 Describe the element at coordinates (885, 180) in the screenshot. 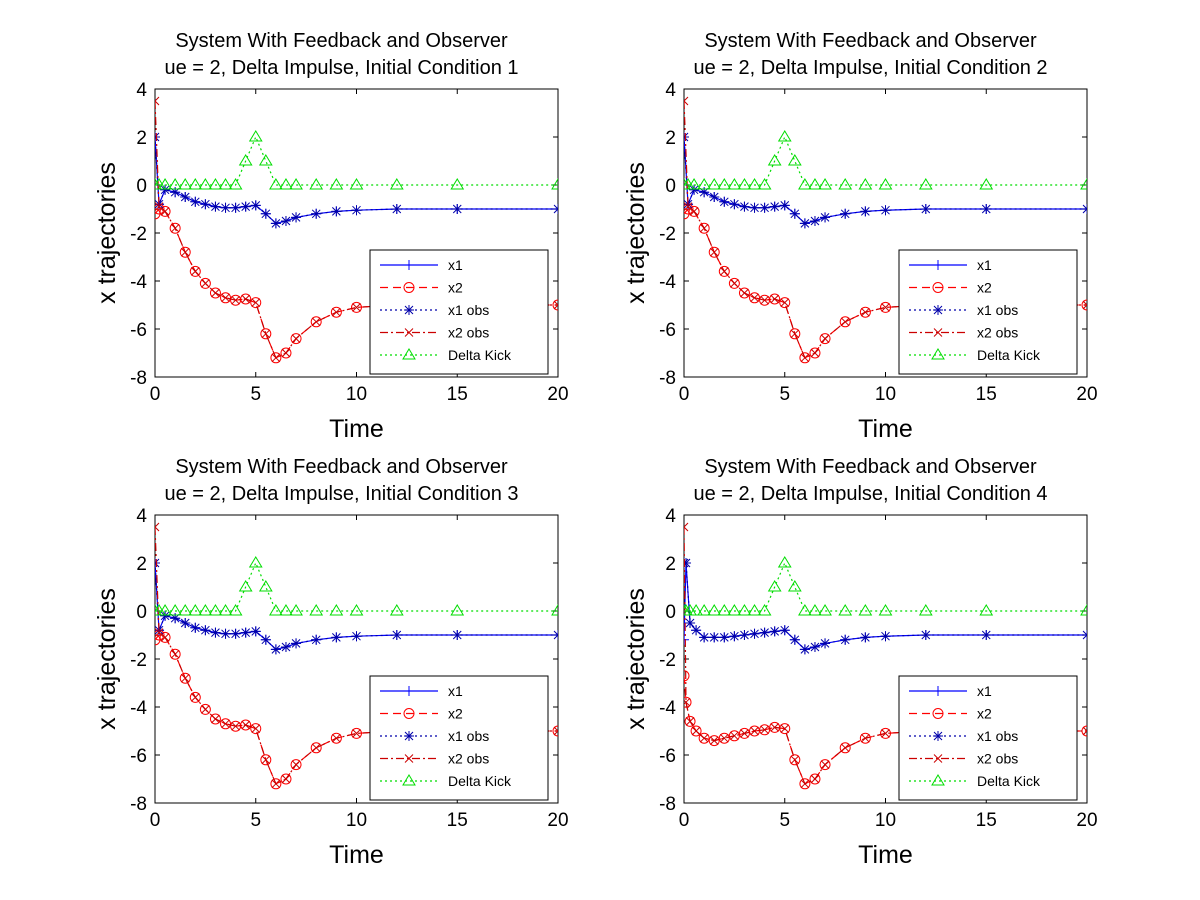

I see `series-line-x1-obs` at that location.